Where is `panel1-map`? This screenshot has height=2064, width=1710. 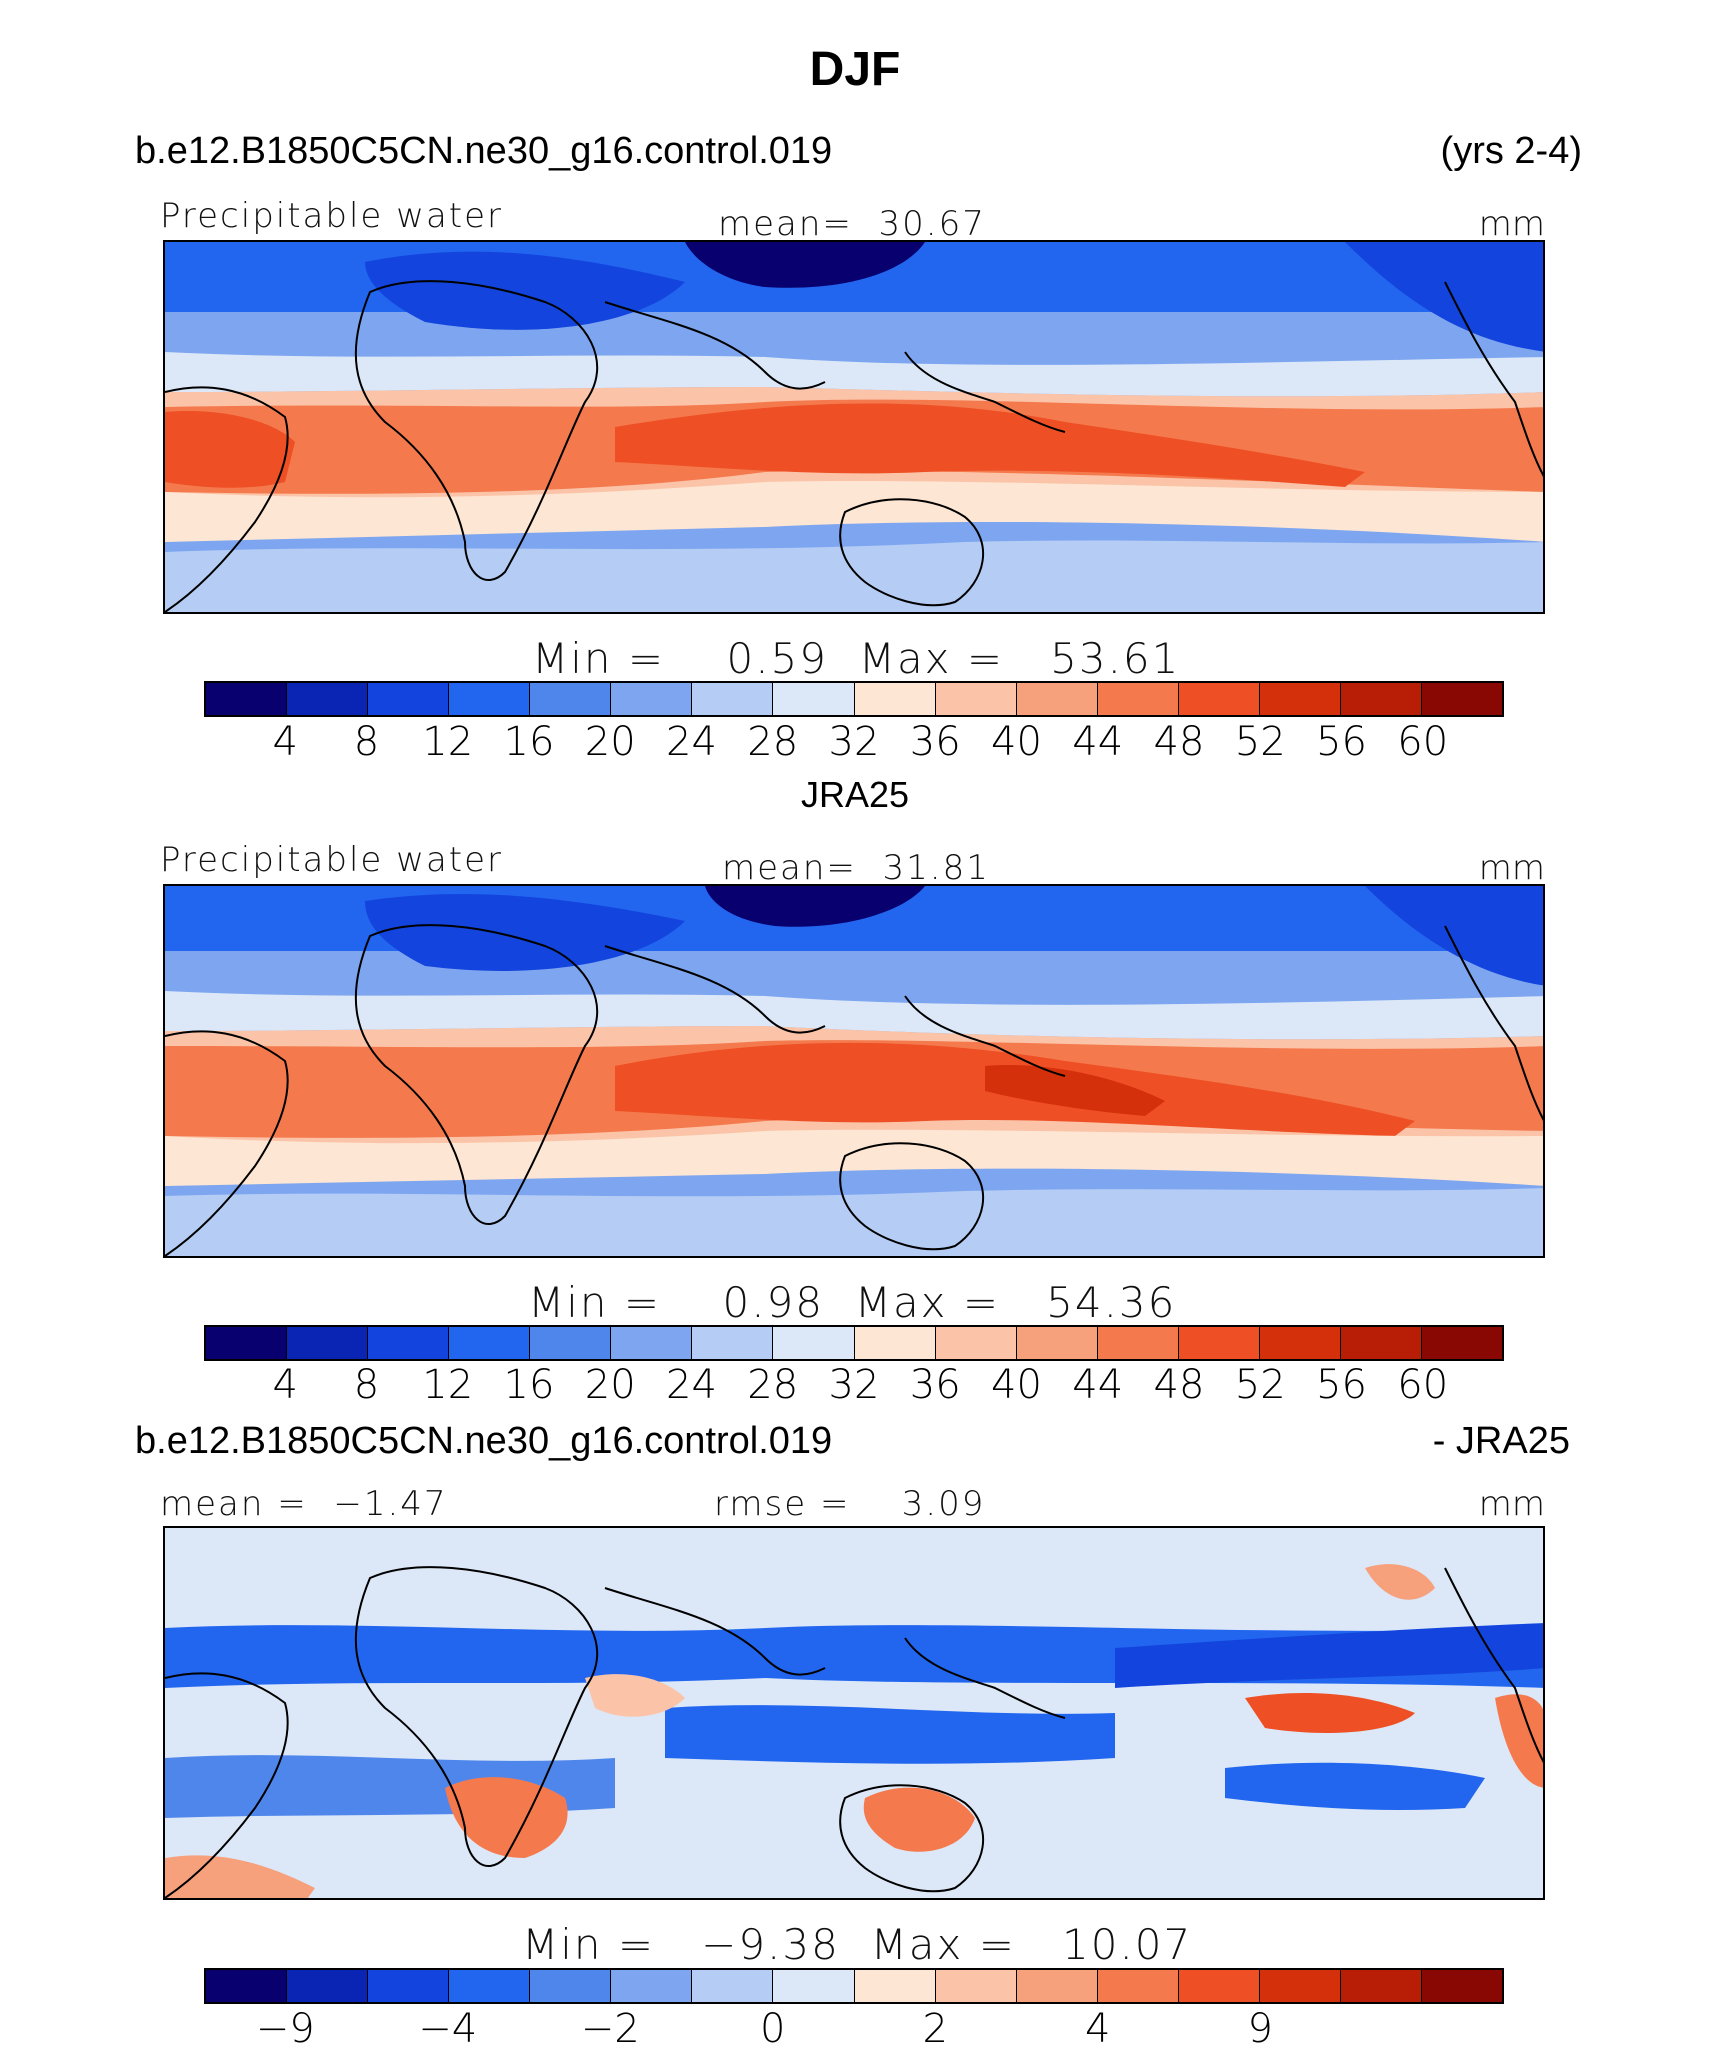
panel1-map is located at coordinates (854, 427).